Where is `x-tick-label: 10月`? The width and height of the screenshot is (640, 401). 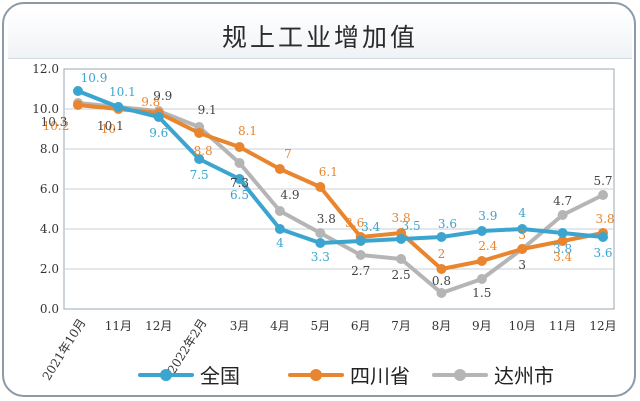
x-tick-label: 10月 is located at coordinates (522, 326).